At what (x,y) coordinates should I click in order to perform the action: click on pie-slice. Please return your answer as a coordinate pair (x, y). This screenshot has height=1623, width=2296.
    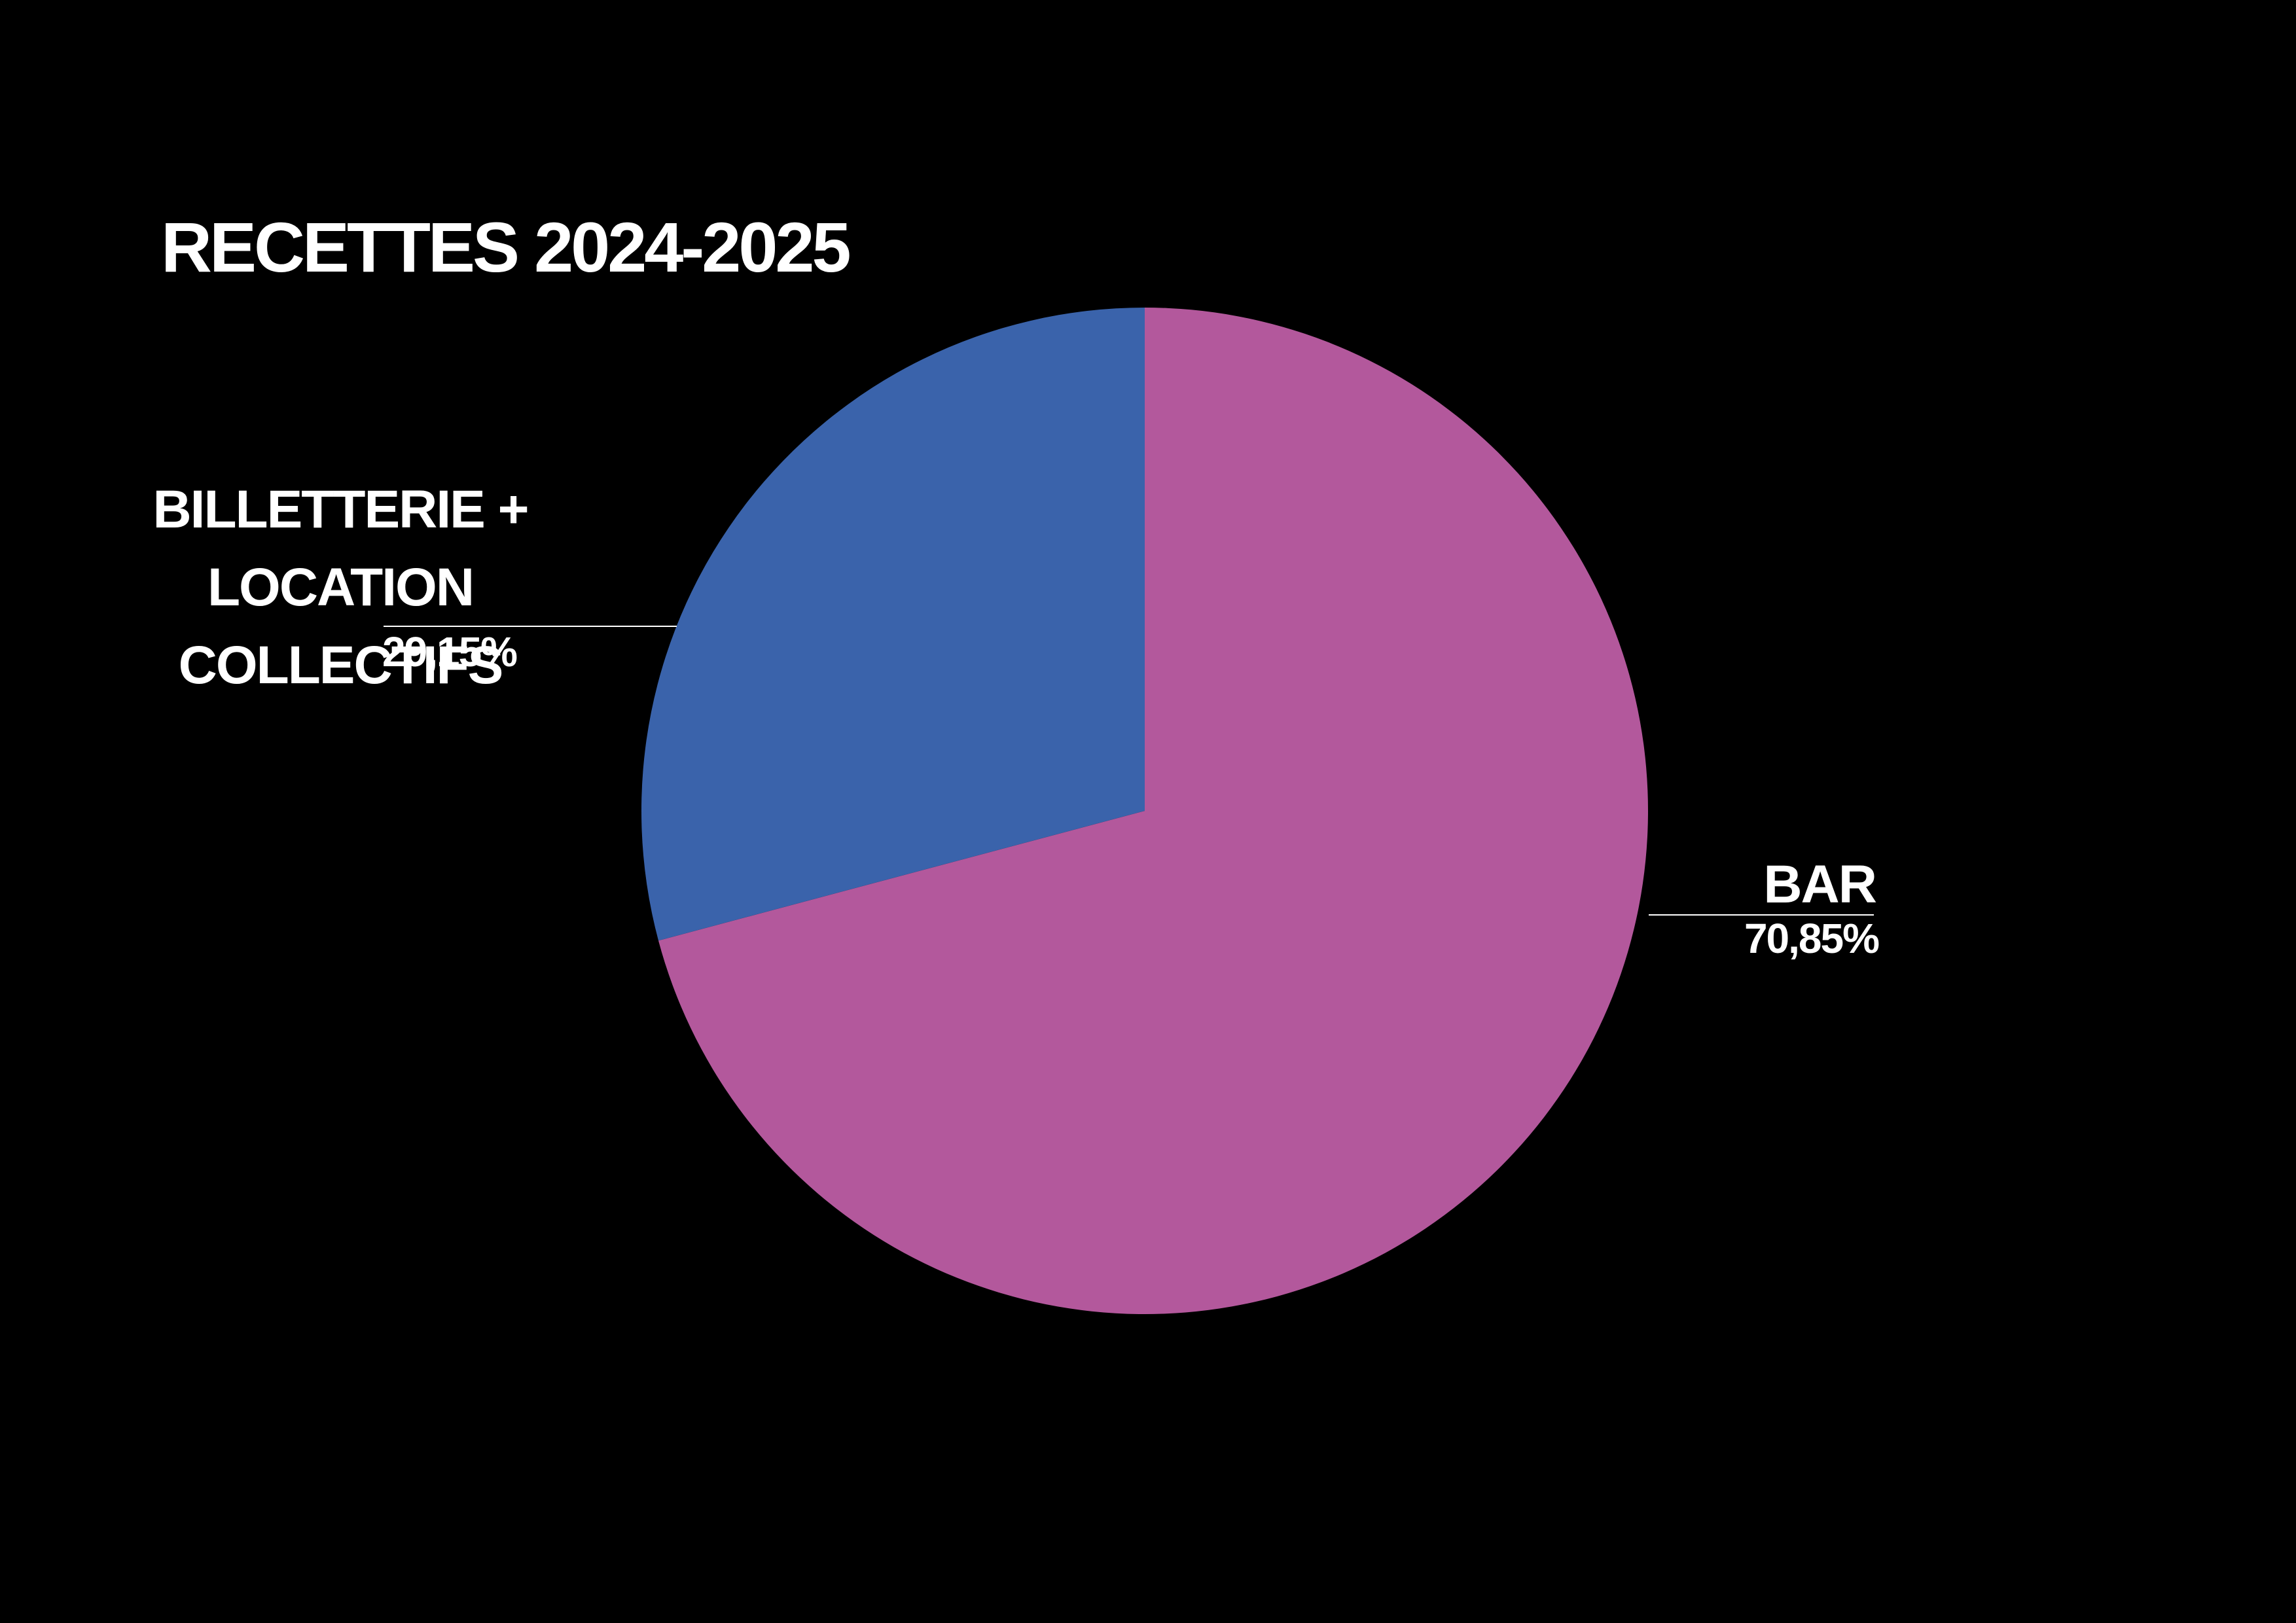
    Looking at the image, I should click on (893, 624).